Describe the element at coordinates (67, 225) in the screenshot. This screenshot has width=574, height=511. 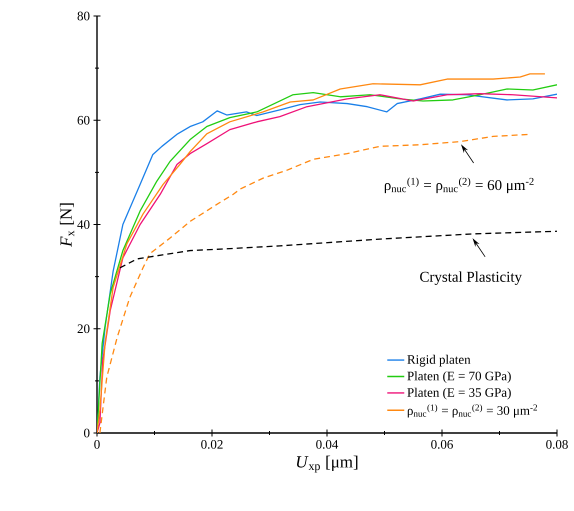
I see `y-axis-title: F$_{x}$ [N]` at that location.